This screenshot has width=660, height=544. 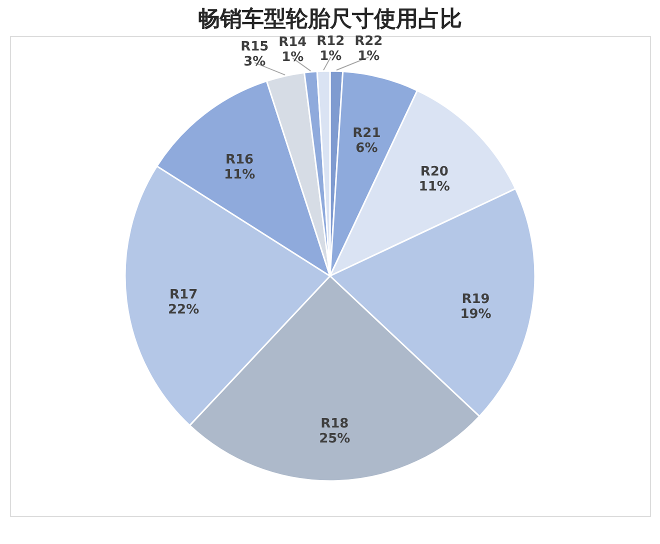 I want to click on slice-label: R17, so click(x=184, y=295).